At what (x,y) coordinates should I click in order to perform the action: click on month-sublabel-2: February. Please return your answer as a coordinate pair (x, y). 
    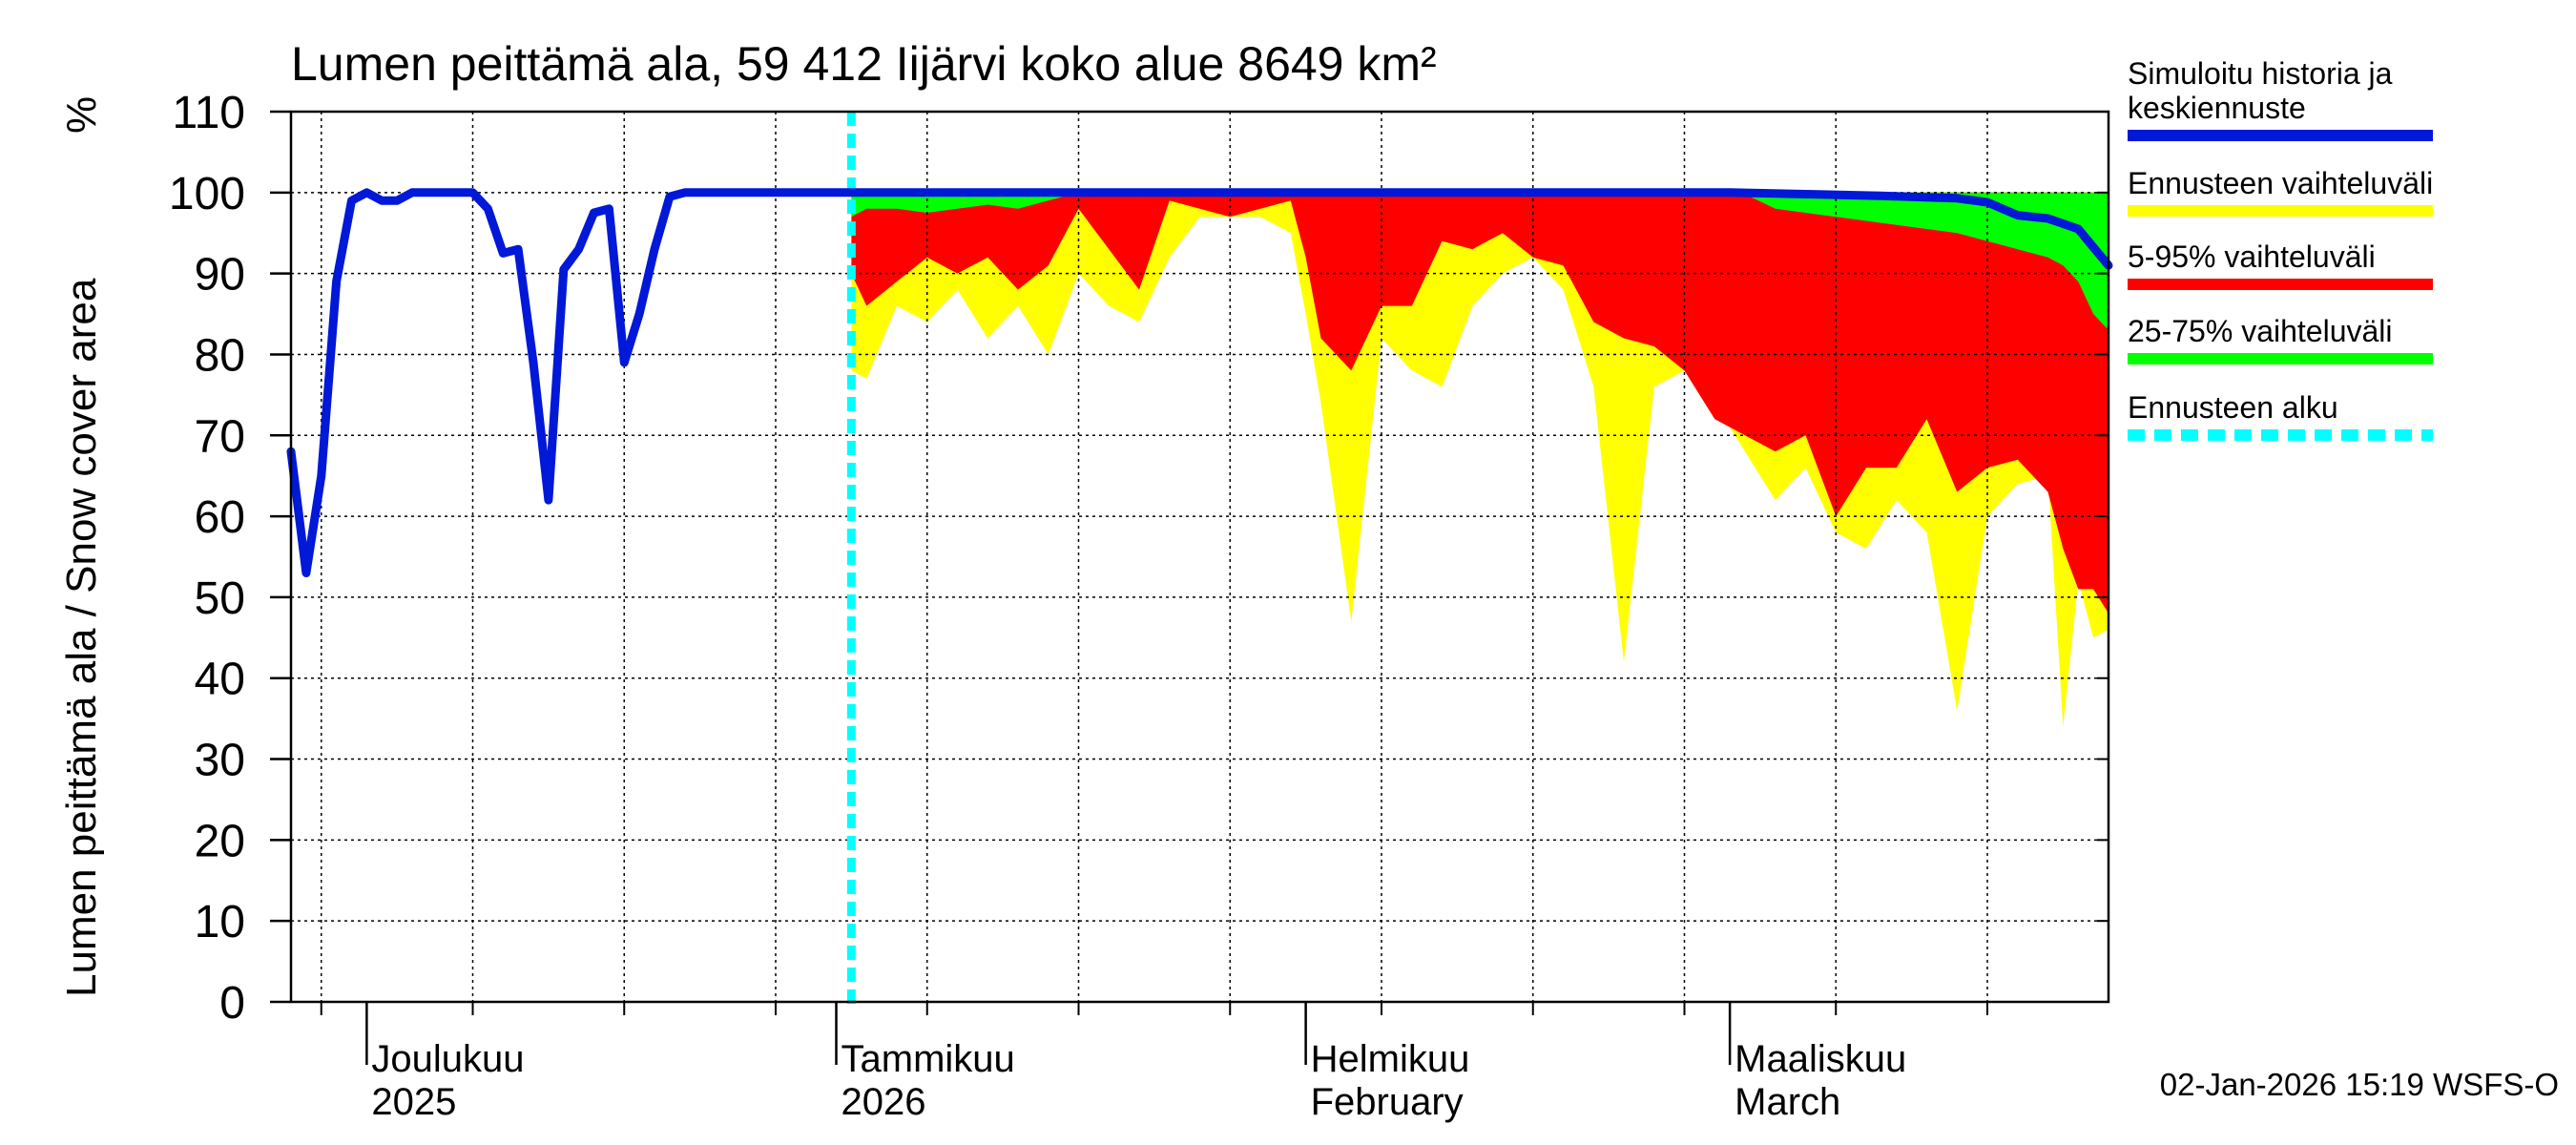
    Looking at the image, I should click on (1387, 1102).